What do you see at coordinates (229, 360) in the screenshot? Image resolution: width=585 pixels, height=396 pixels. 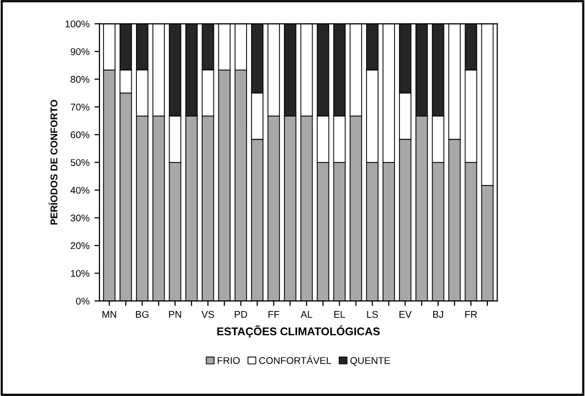 I see `legend-label: FRIO` at bounding box center [229, 360].